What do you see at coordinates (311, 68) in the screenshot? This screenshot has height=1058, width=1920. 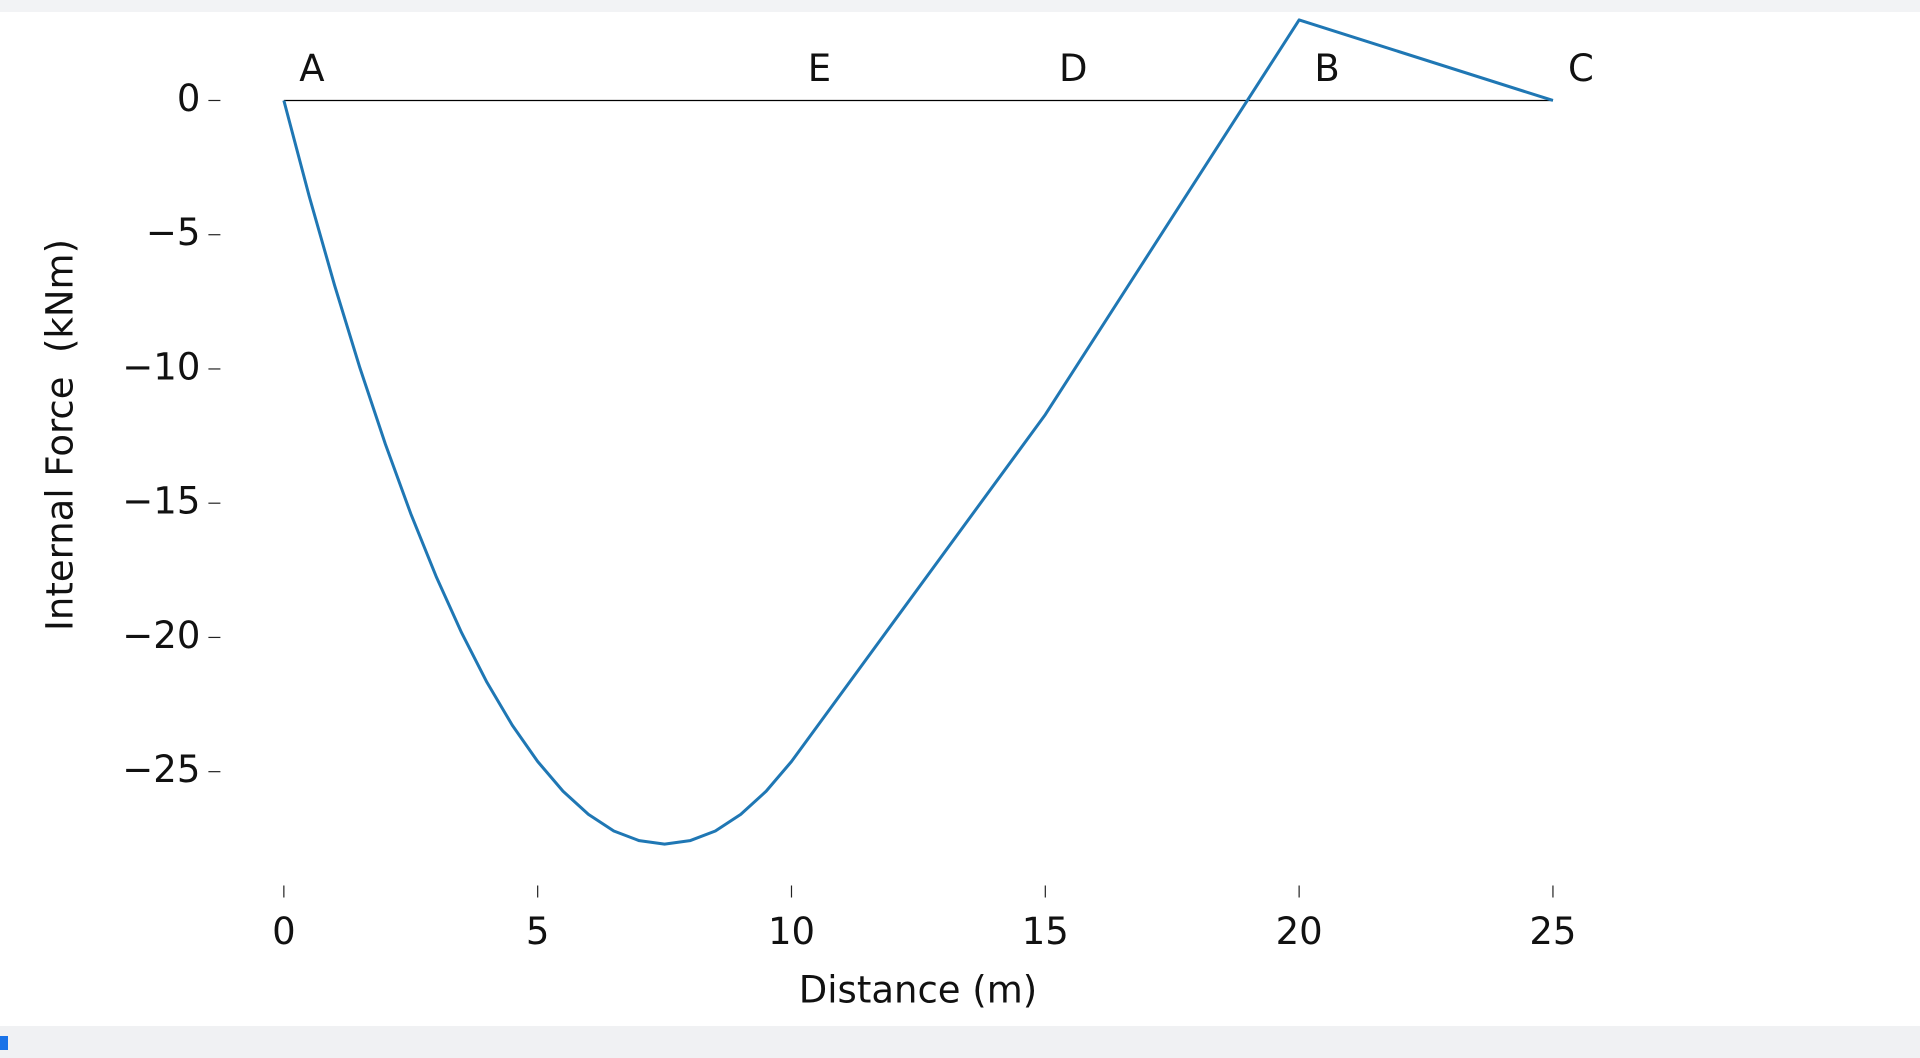 I see `point-label: A` at bounding box center [311, 68].